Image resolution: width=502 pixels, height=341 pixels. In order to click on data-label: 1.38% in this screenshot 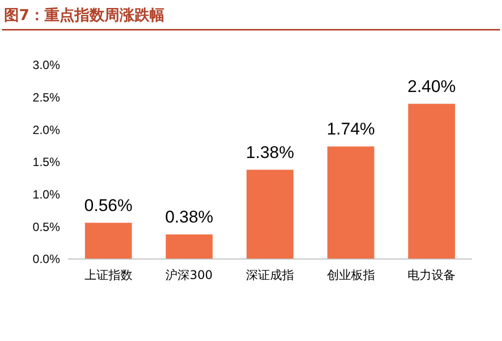, I will do `click(270, 152)`.